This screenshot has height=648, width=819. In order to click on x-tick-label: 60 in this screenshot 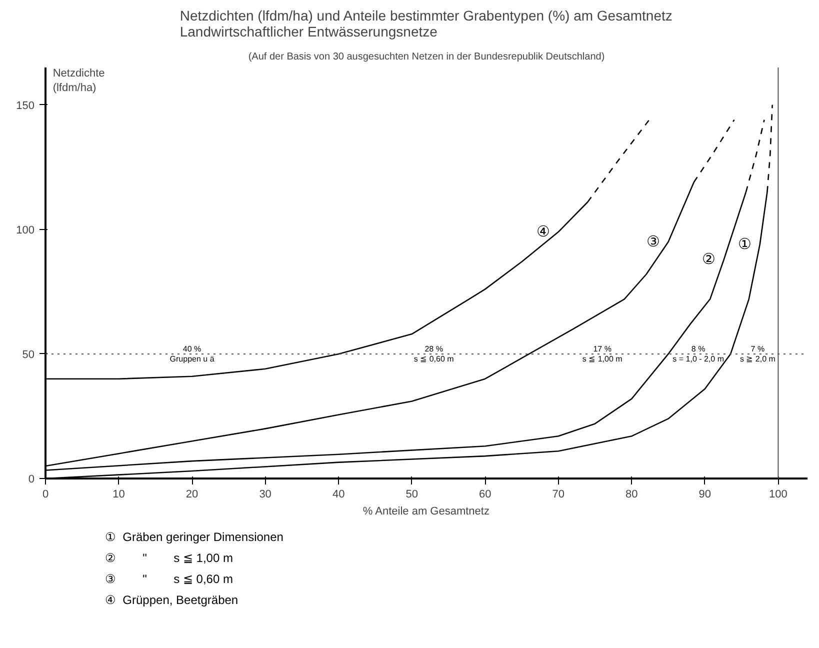, I will do `click(485, 494)`.